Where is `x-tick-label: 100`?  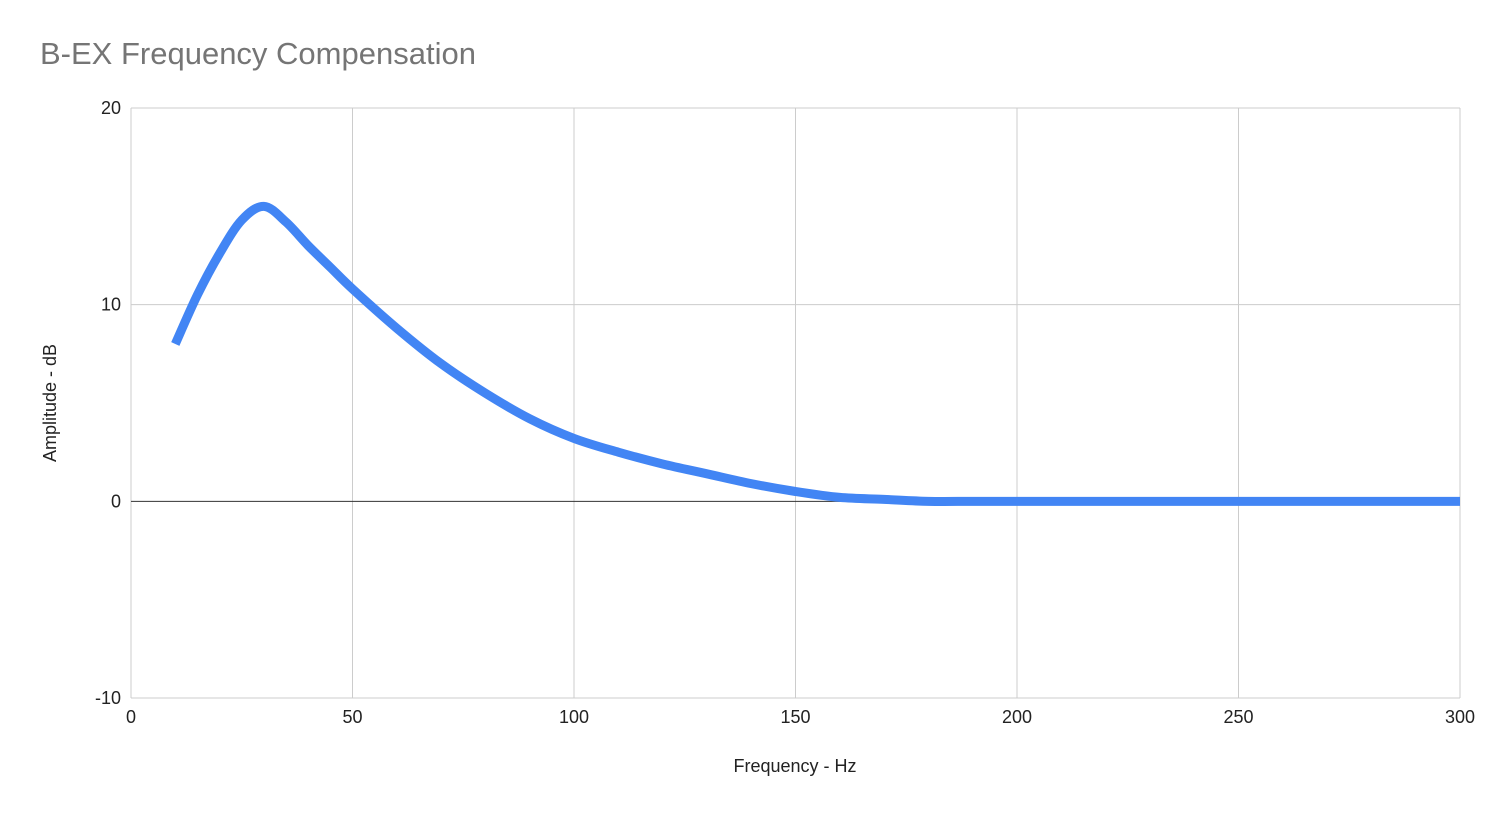 x-tick-label: 100 is located at coordinates (574, 717).